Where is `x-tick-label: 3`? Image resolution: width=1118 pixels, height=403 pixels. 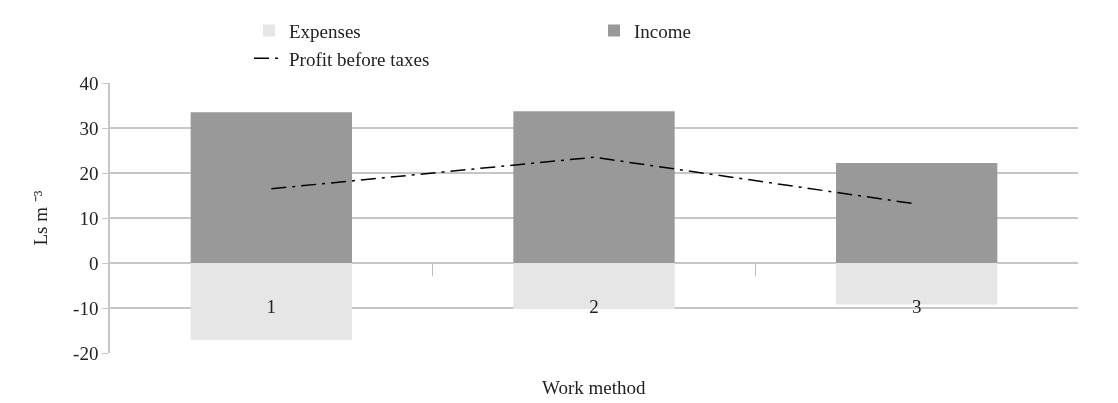 x-tick-label: 3 is located at coordinates (916, 306).